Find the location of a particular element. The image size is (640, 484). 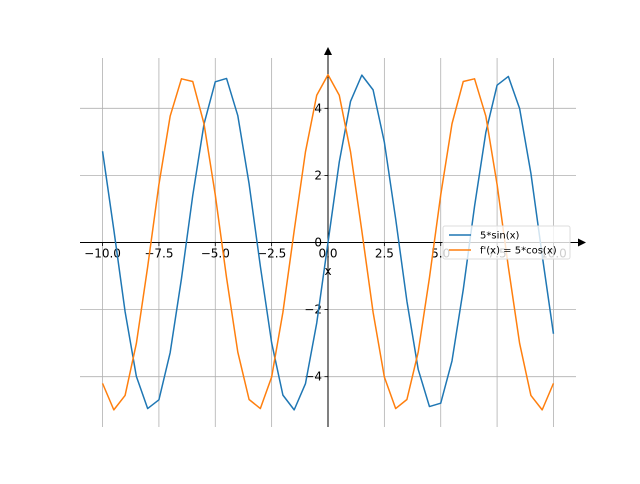

x-tick-label: −2.5 is located at coordinates (271, 254).